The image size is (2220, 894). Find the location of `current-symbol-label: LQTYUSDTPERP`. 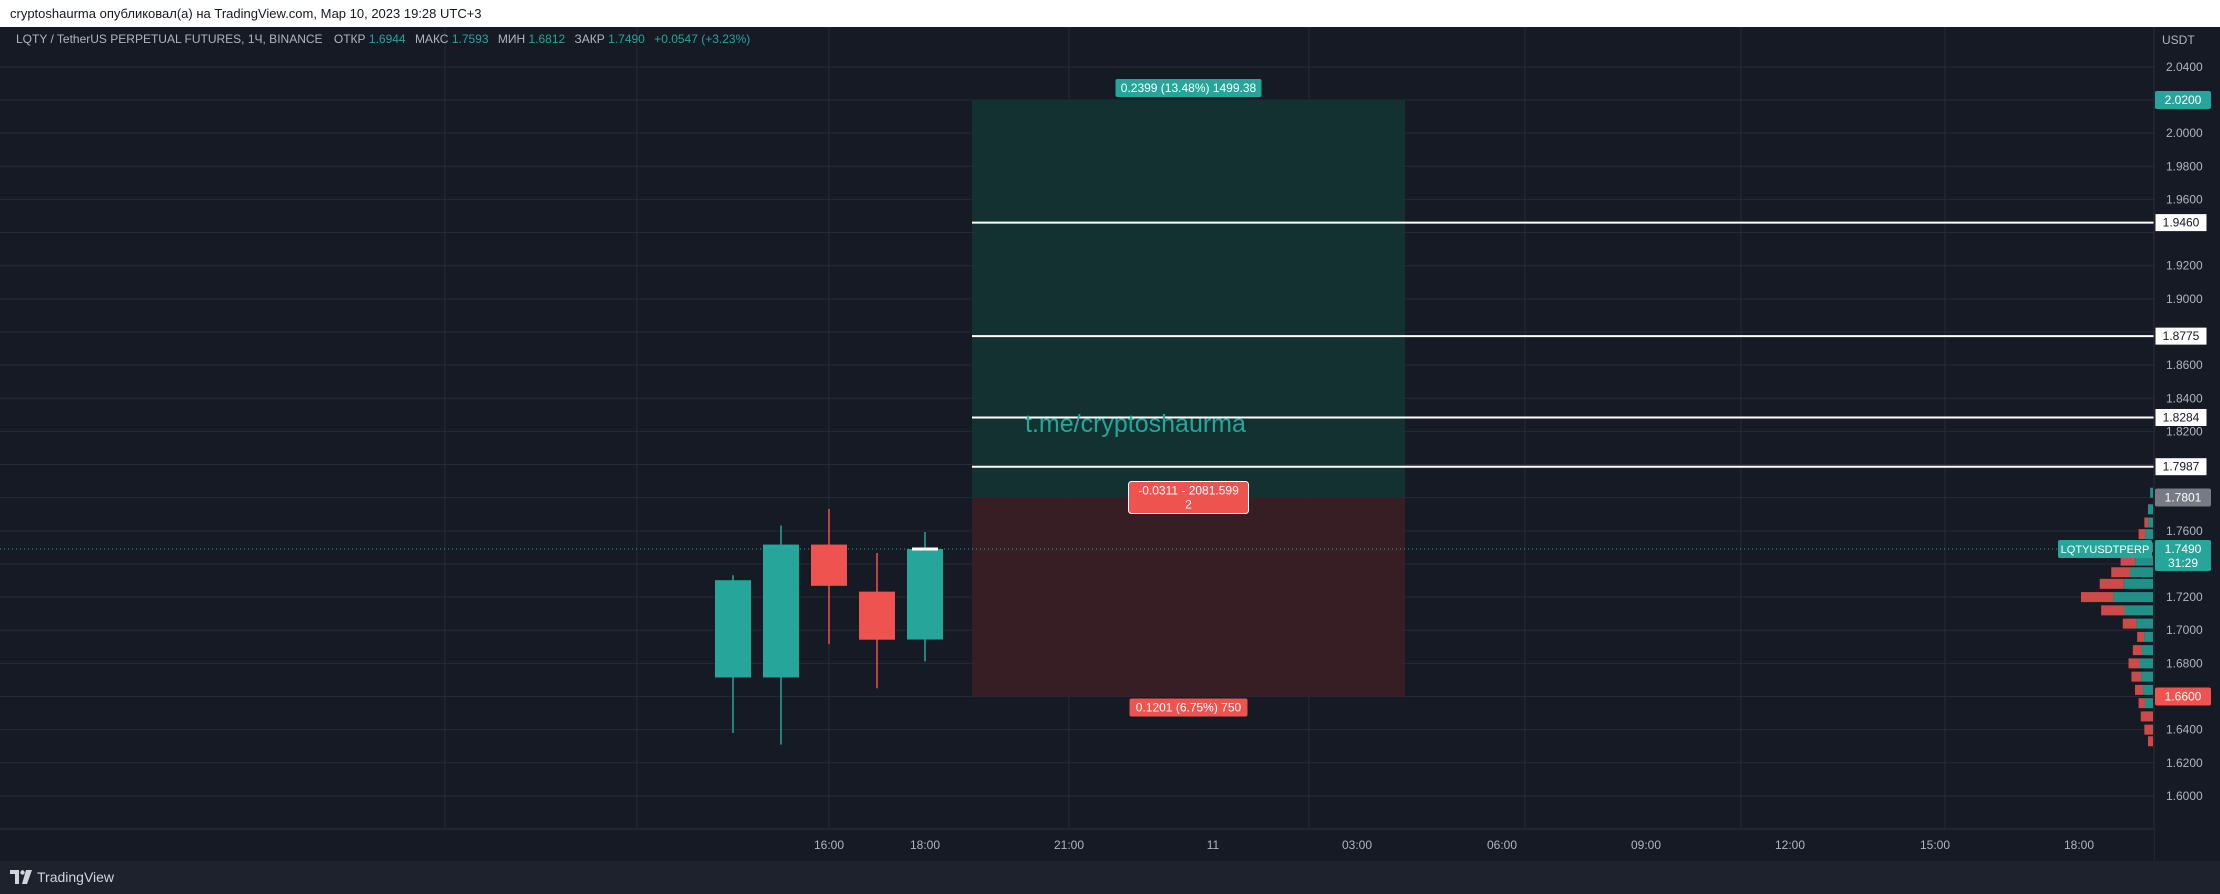

current-symbol-label: LQTYUSDTPERP is located at coordinates (2105, 550).